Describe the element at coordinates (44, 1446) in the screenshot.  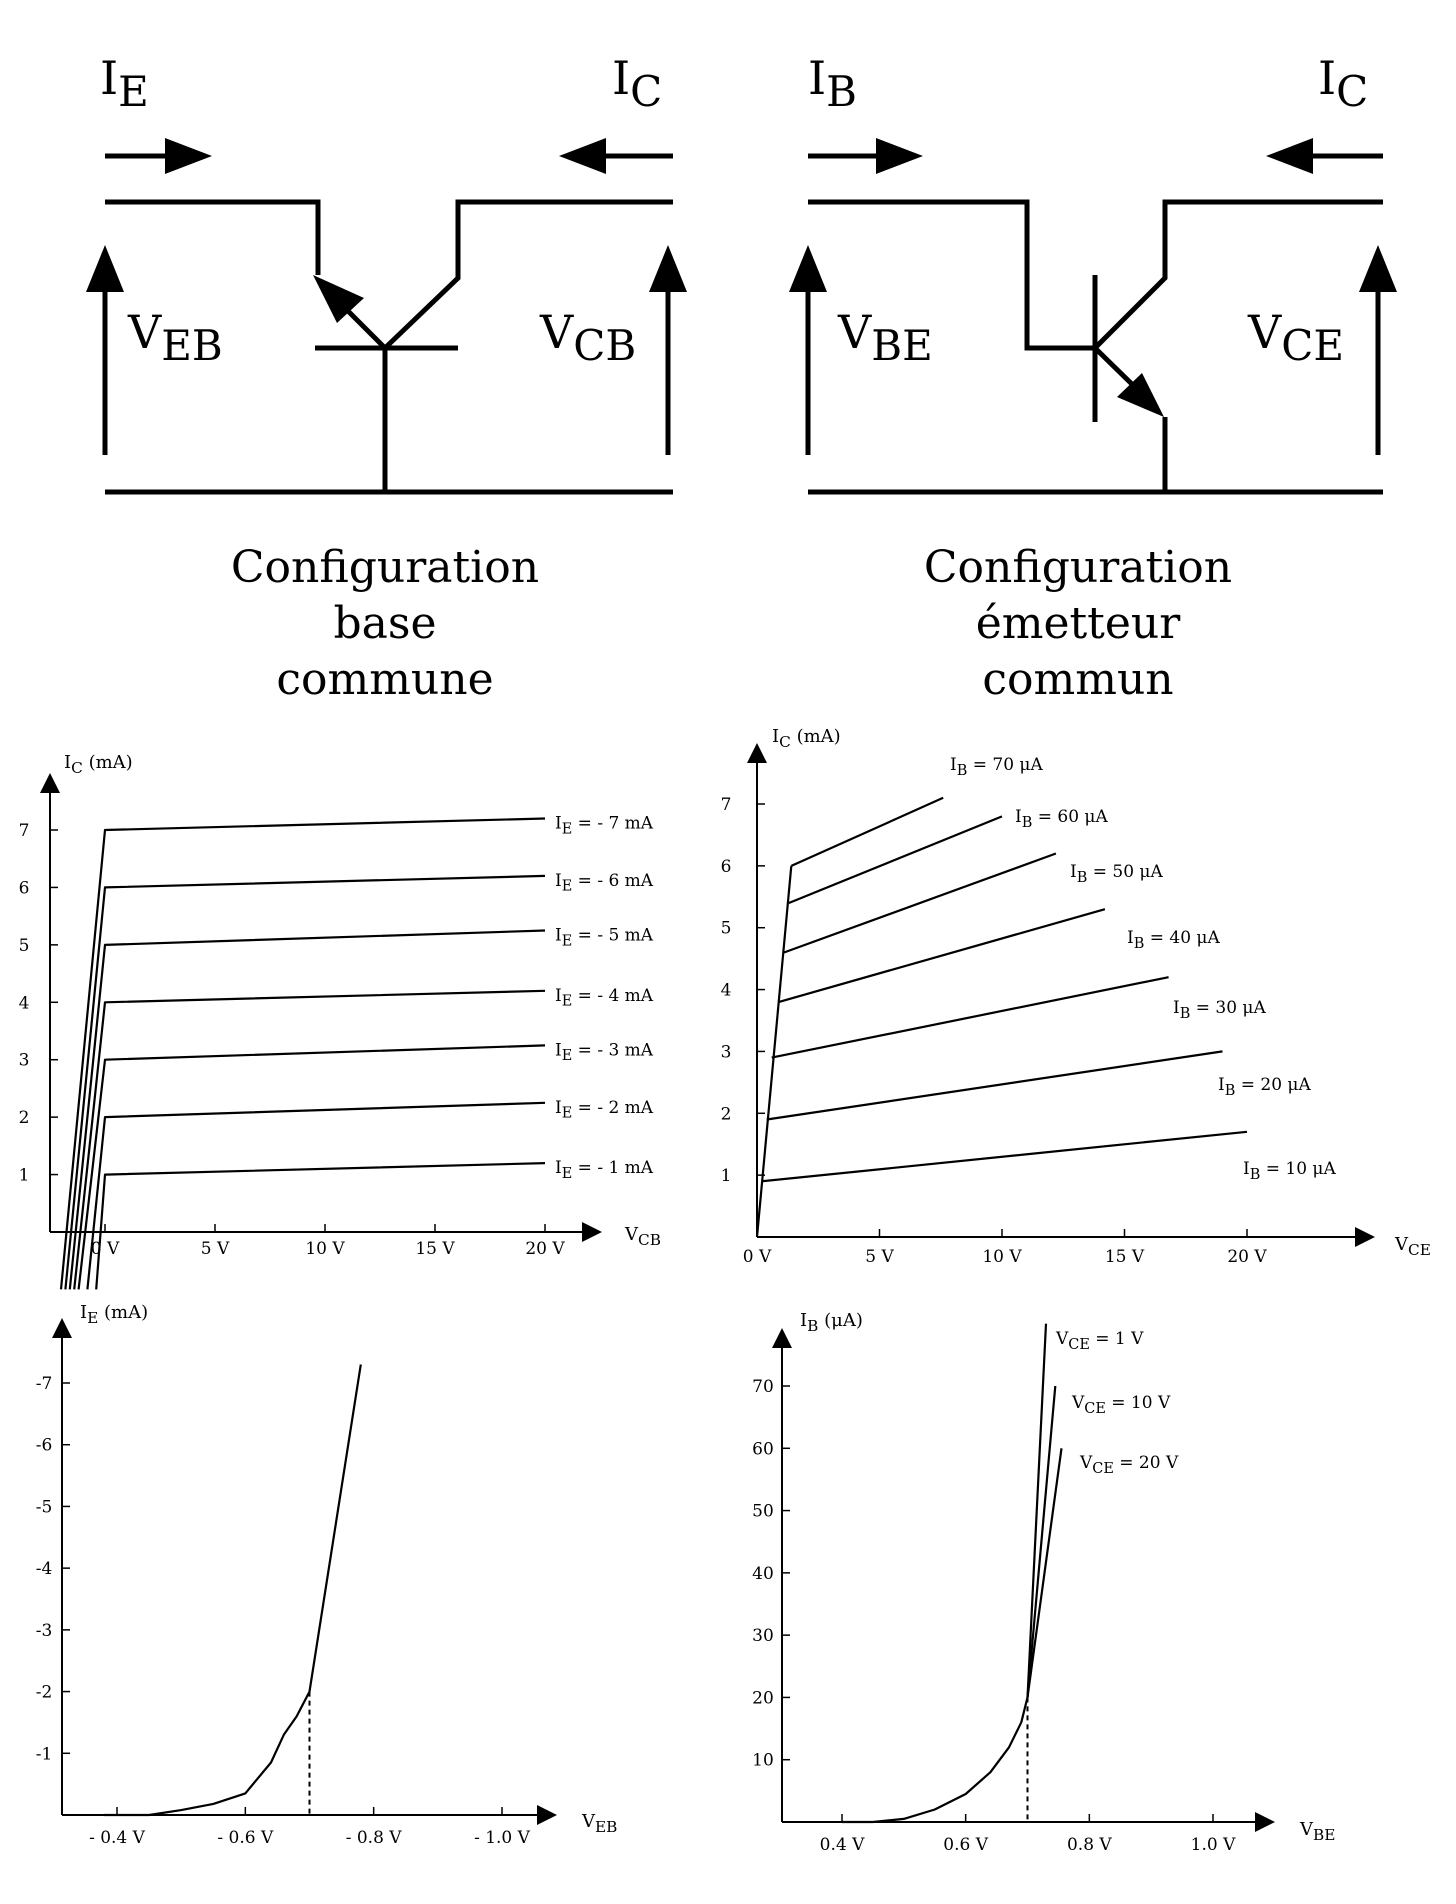
I see `y-tick-label: -6` at that location.